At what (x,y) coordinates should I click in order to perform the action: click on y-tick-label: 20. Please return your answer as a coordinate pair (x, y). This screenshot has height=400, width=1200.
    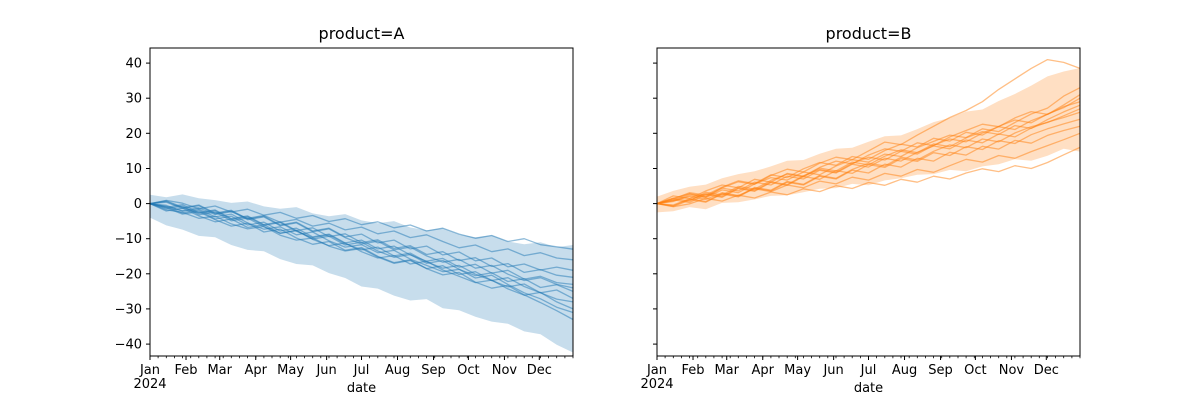
    Looking at the image, I should click on (133, 134).